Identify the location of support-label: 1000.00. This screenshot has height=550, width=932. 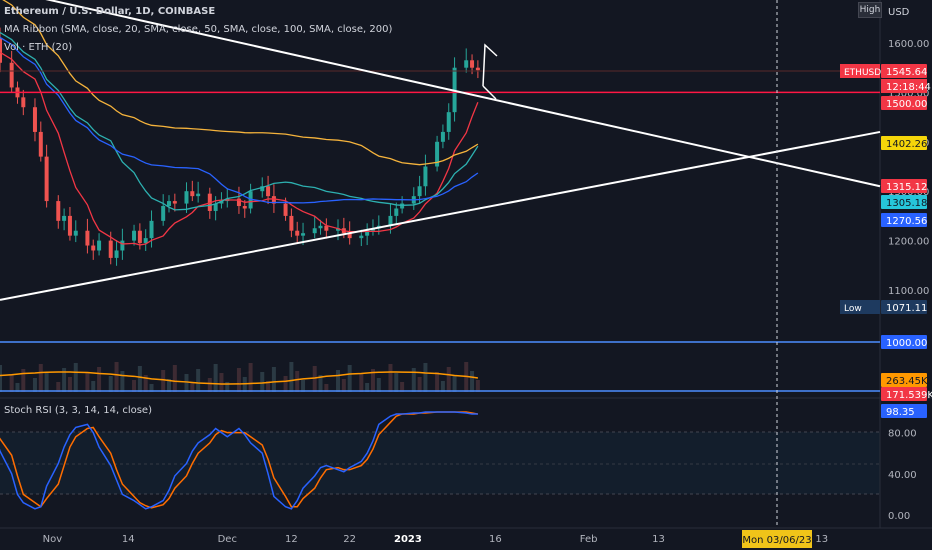
(904, 342).